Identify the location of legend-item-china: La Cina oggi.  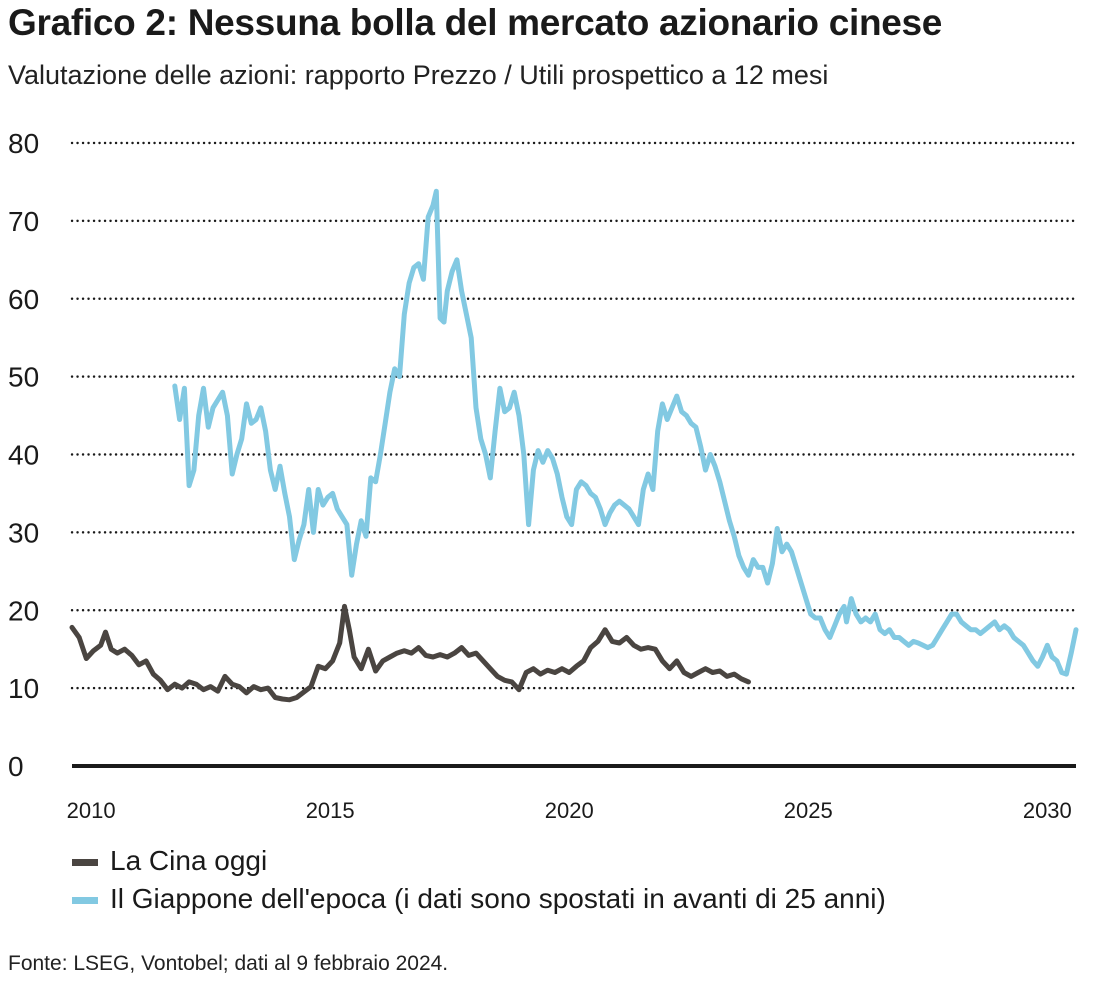
(479, 861).